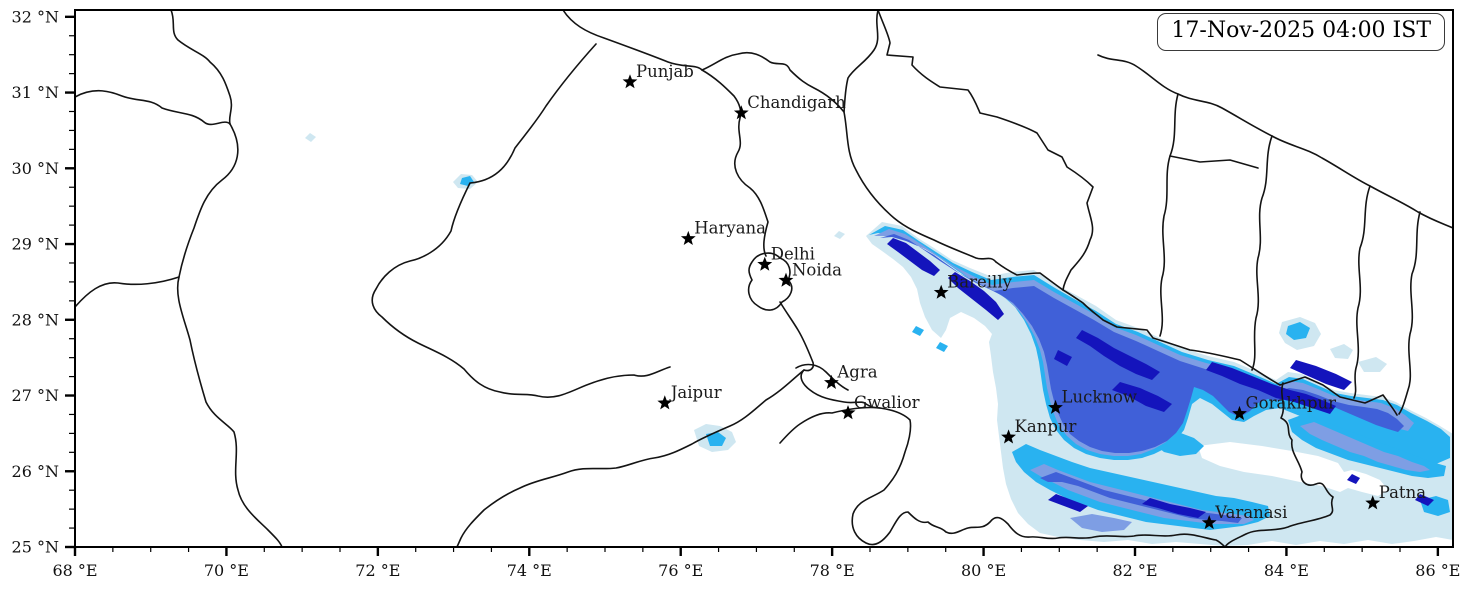 The height and width of the screenshot is (591, 1471). I want to click on city-label: Gwalior, so click(887, 402).